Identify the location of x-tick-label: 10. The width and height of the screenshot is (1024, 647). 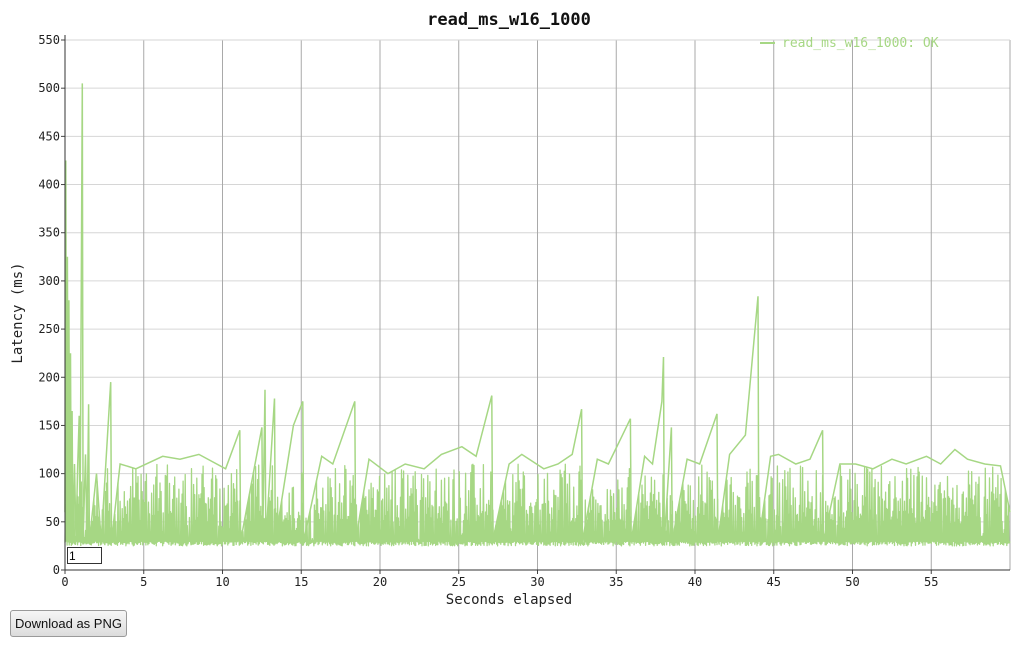
(222, 582).